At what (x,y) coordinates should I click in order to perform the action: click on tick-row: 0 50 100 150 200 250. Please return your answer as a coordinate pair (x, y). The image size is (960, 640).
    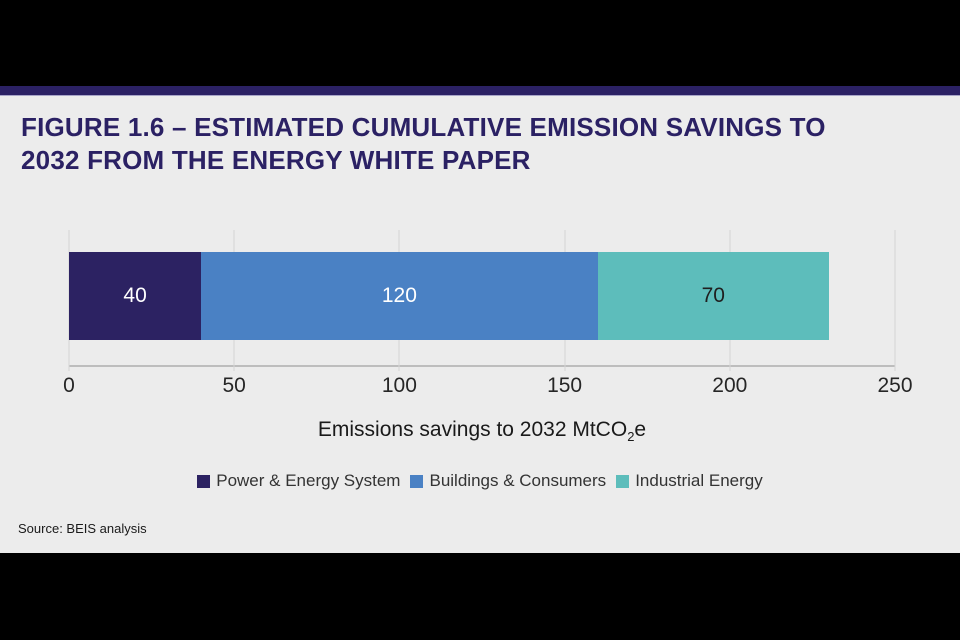
    Looking at the image, I should click on (487, 386).